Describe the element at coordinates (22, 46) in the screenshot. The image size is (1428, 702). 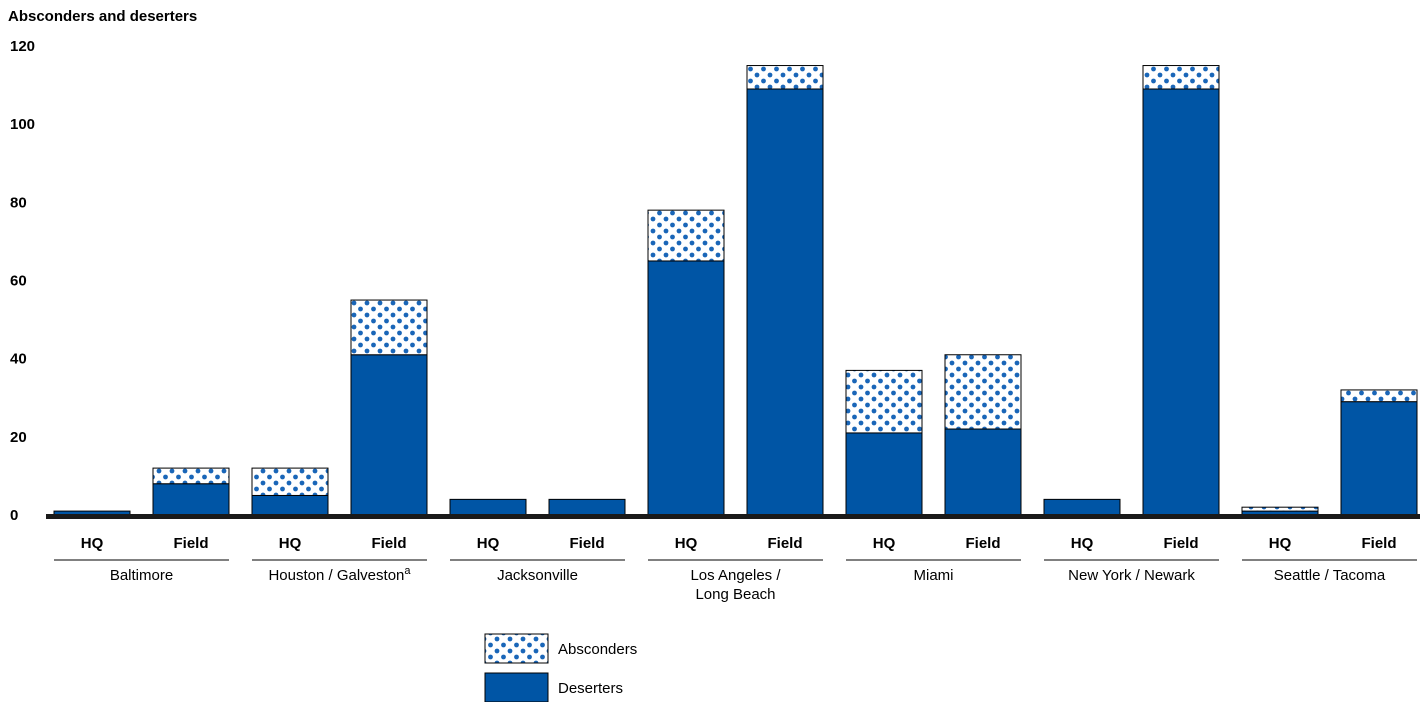
I see `y-tick-label: 120` at that location.